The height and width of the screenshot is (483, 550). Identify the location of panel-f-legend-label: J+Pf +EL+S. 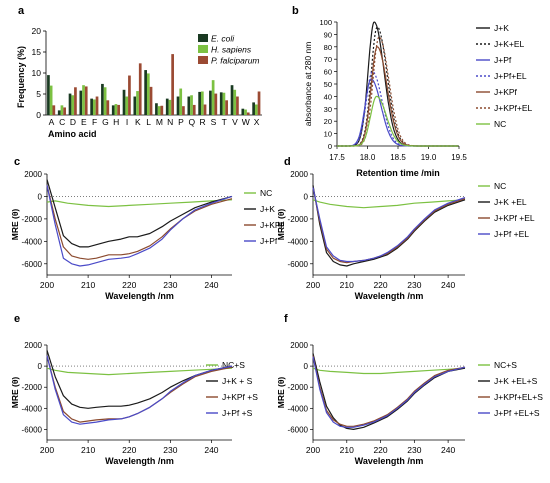
(517, 413).